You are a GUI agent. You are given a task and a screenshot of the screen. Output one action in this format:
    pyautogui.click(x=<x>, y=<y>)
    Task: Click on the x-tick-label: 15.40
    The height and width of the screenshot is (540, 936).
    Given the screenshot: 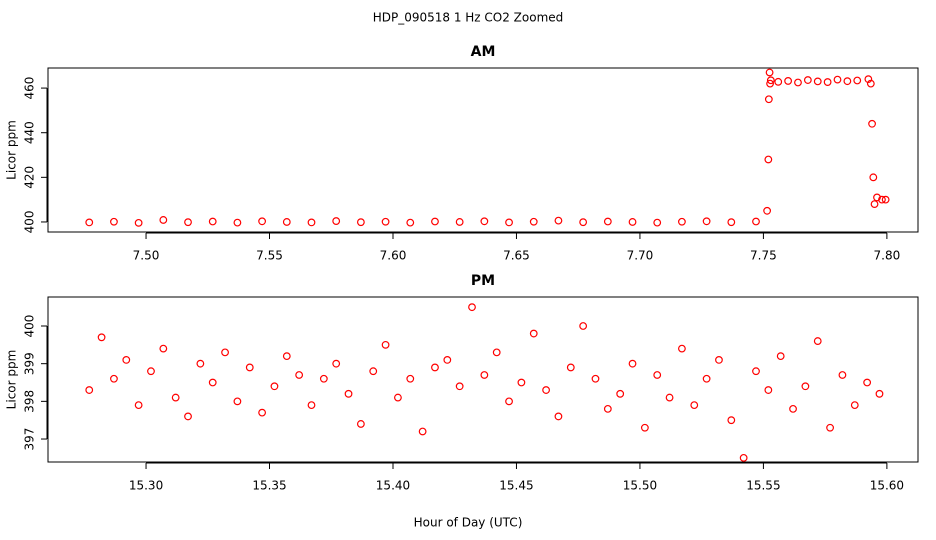 What is the action you would take?
    pyautogui.click(x=393, y=486)
    